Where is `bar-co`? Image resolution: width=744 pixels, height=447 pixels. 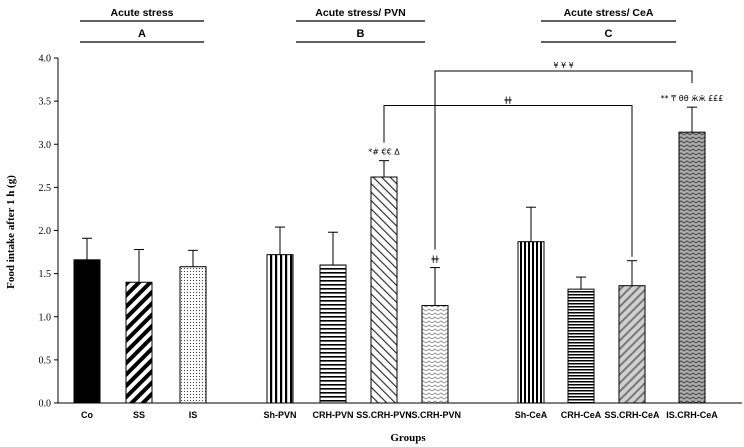
bar-co is located at coordinates (87, 331).